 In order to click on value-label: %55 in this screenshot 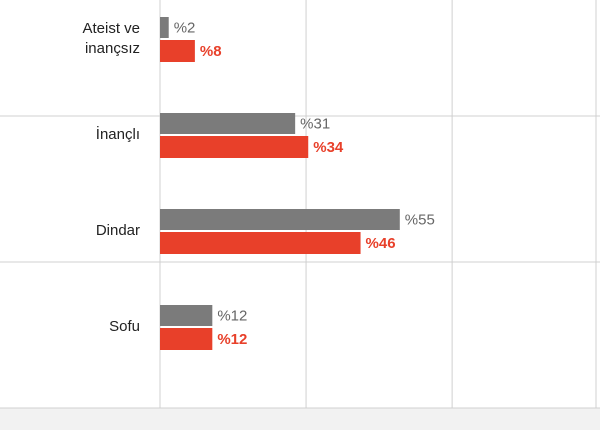, I will do `click(420, 219)`.